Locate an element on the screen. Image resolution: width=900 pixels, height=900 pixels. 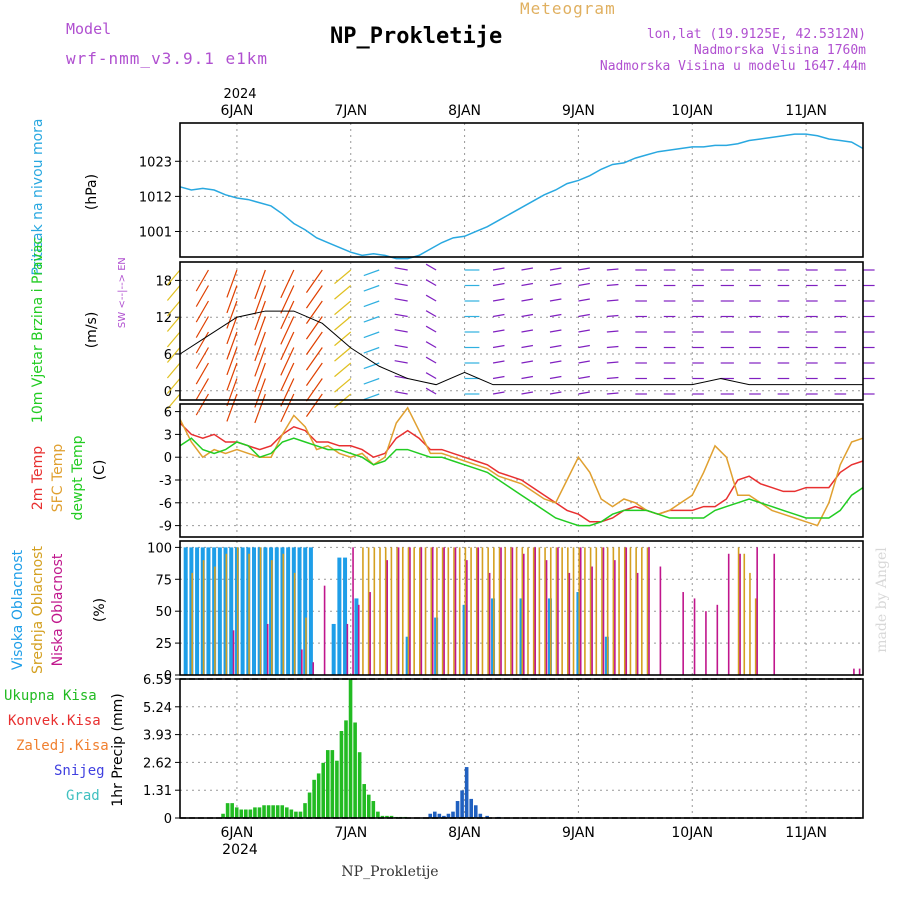
y-tick-label: 6 is located at coordinates (168, 355).